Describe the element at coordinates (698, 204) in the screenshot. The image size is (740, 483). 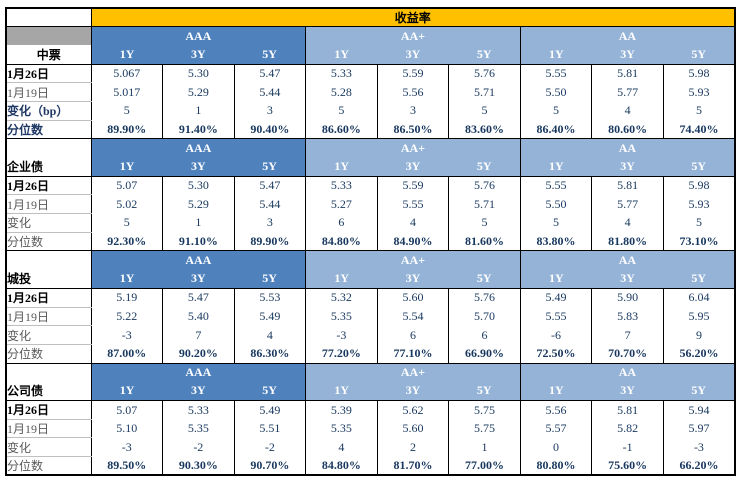
I see `value-cell: 5.93` at that location.